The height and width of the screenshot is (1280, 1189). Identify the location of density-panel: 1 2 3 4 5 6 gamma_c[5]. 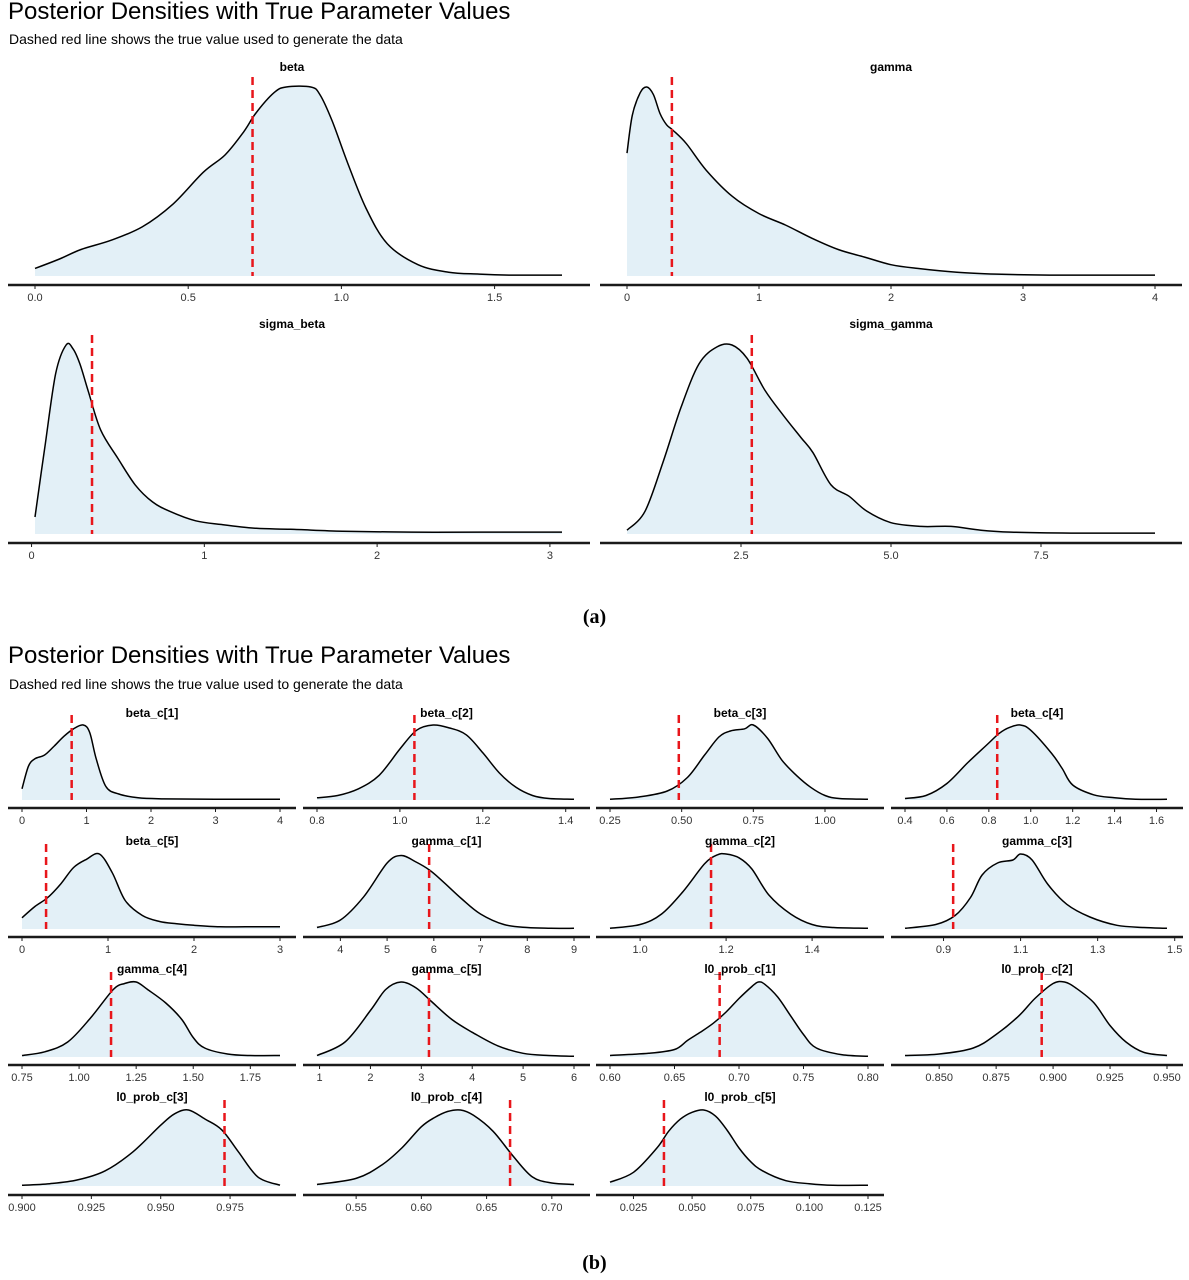
(446, 1023).